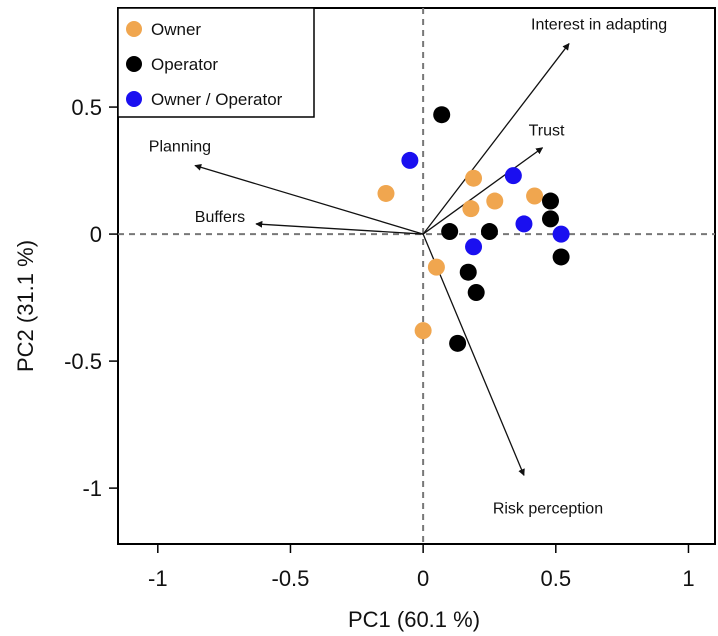 The image size is (718, 636). What do you see at coordinates (91, 298) in the screenshot?
I see `y-axis: -1 -0.5 0 0.5` at bounding box center [91, 298].